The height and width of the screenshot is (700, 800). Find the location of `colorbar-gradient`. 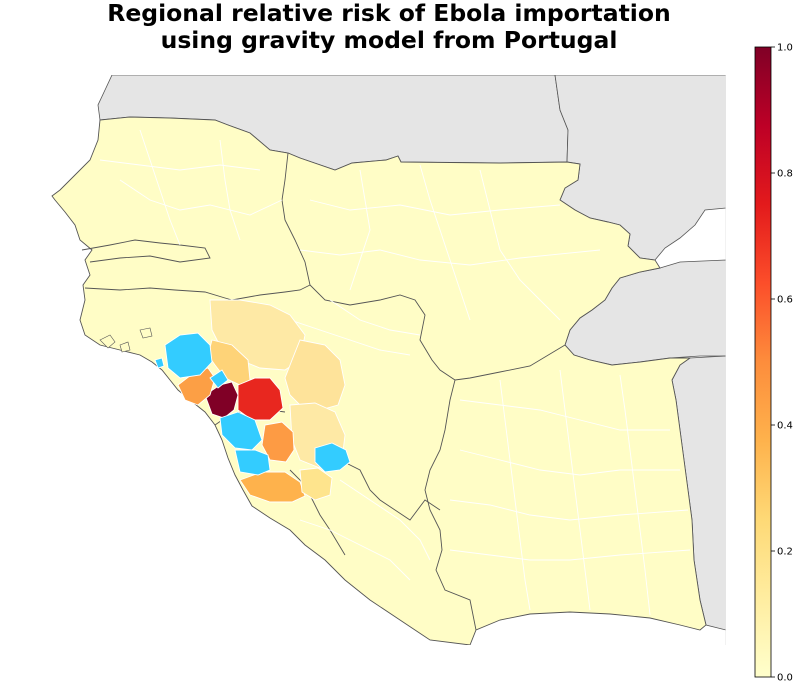

colorbar-gradient is located at coordinates (763, 362).